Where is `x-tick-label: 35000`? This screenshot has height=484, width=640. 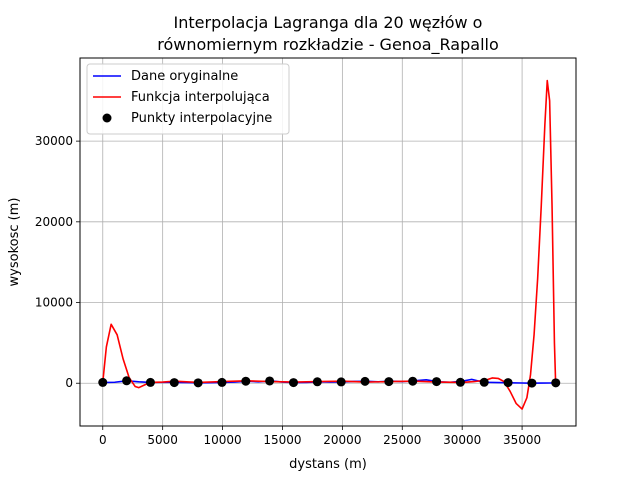
x-tick-label: 35000 is located at coordinates (522, 440).